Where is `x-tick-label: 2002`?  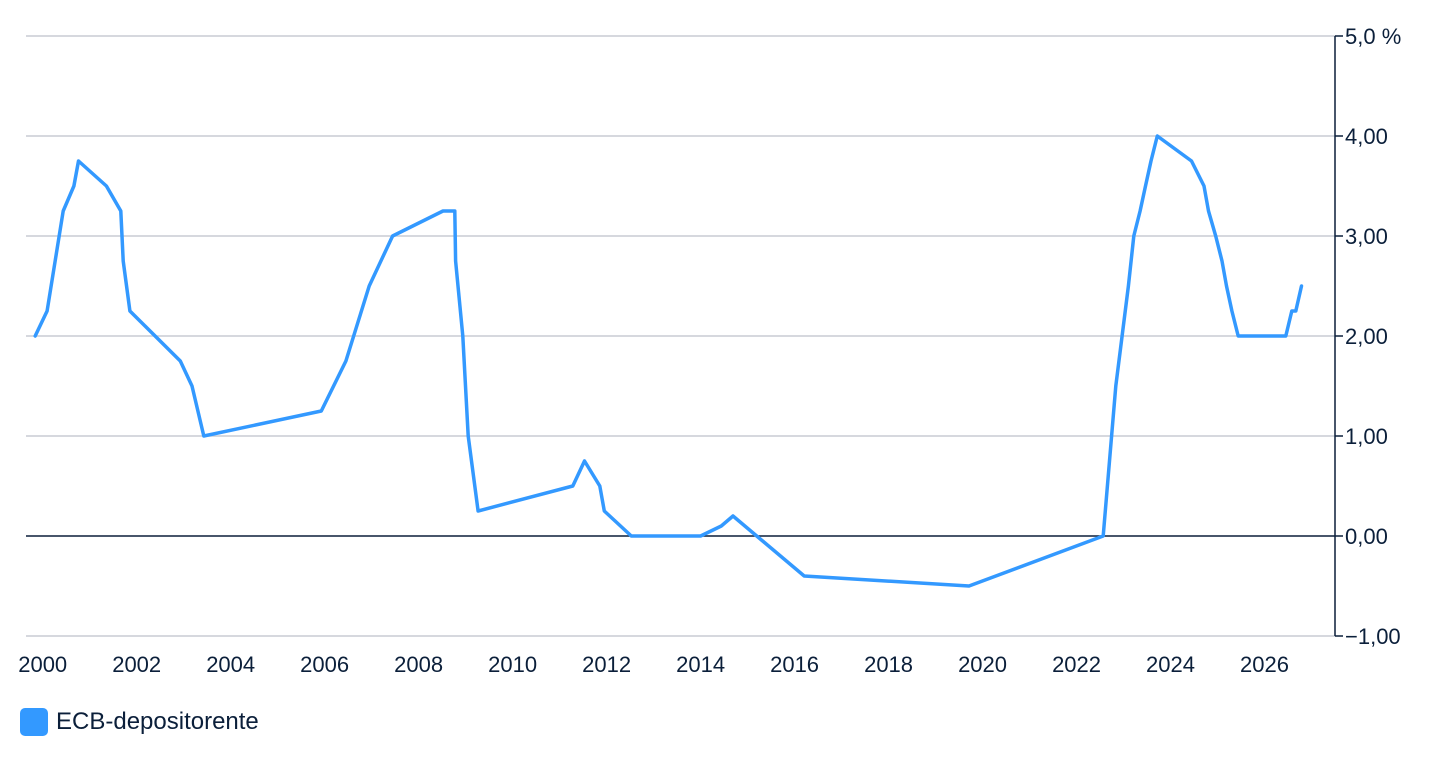 x-tick-label: 2002 is located at coordinates (136, 664).